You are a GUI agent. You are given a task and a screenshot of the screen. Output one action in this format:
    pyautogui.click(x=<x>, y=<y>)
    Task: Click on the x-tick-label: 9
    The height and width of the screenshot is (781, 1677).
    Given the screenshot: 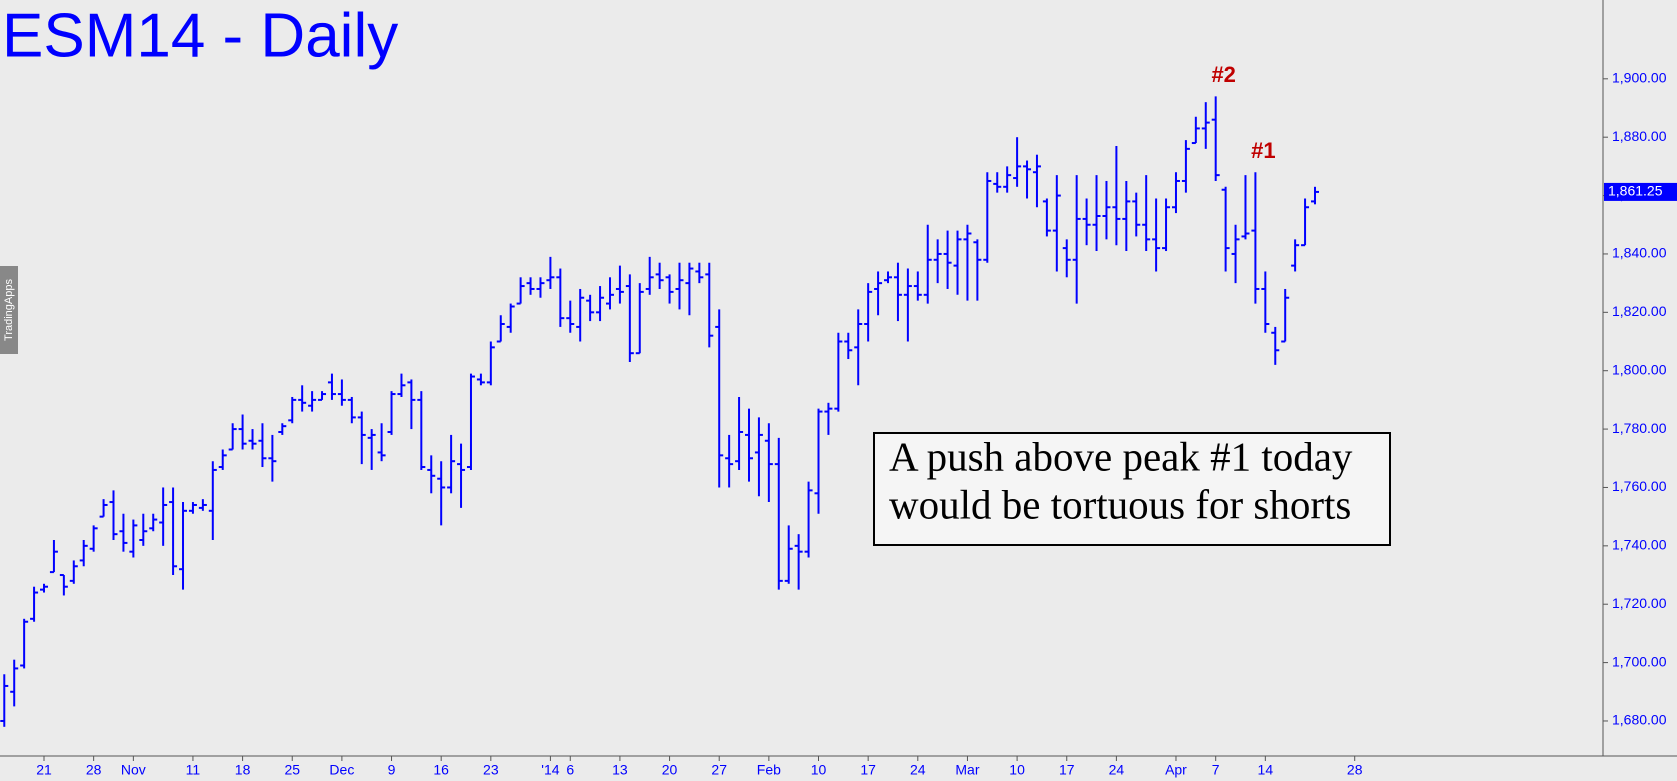 What is the action you would take?
    pyautogui.click(x=392, y=770)
    